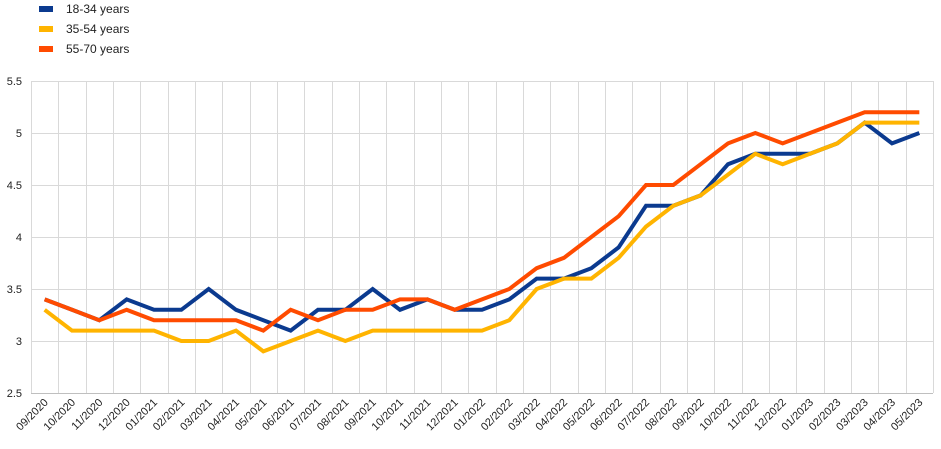 The image size is (941, 449). What do you see at coordinates (19, 134) in the screenshot?
I see `y-tick-label: 5` at bounding box center [19, 134].